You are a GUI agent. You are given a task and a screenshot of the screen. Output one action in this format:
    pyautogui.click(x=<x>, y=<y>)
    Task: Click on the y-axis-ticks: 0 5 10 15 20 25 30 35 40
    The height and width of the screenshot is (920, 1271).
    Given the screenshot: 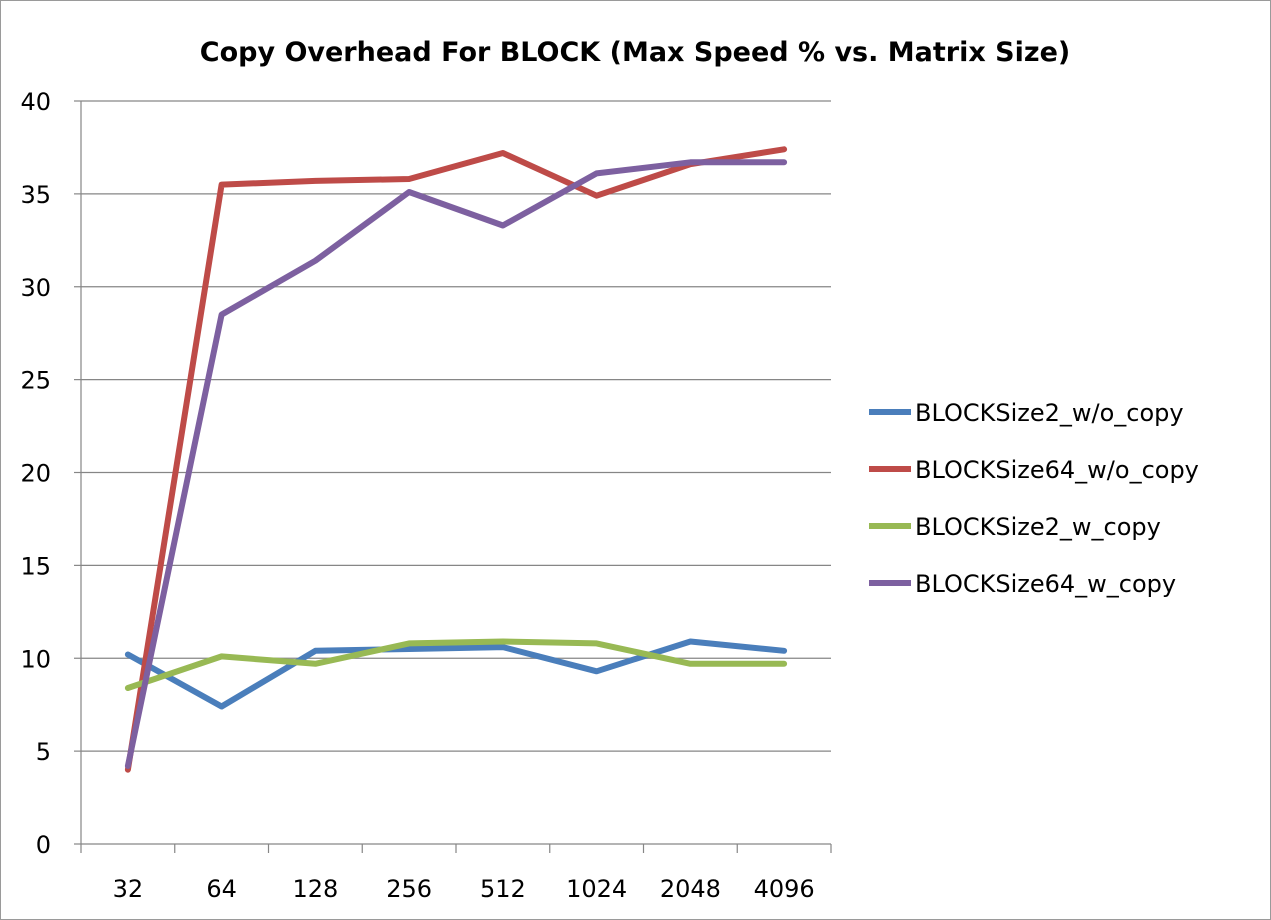 What is the action you would take?
    pyautogui.click(x=50, y=473)
    